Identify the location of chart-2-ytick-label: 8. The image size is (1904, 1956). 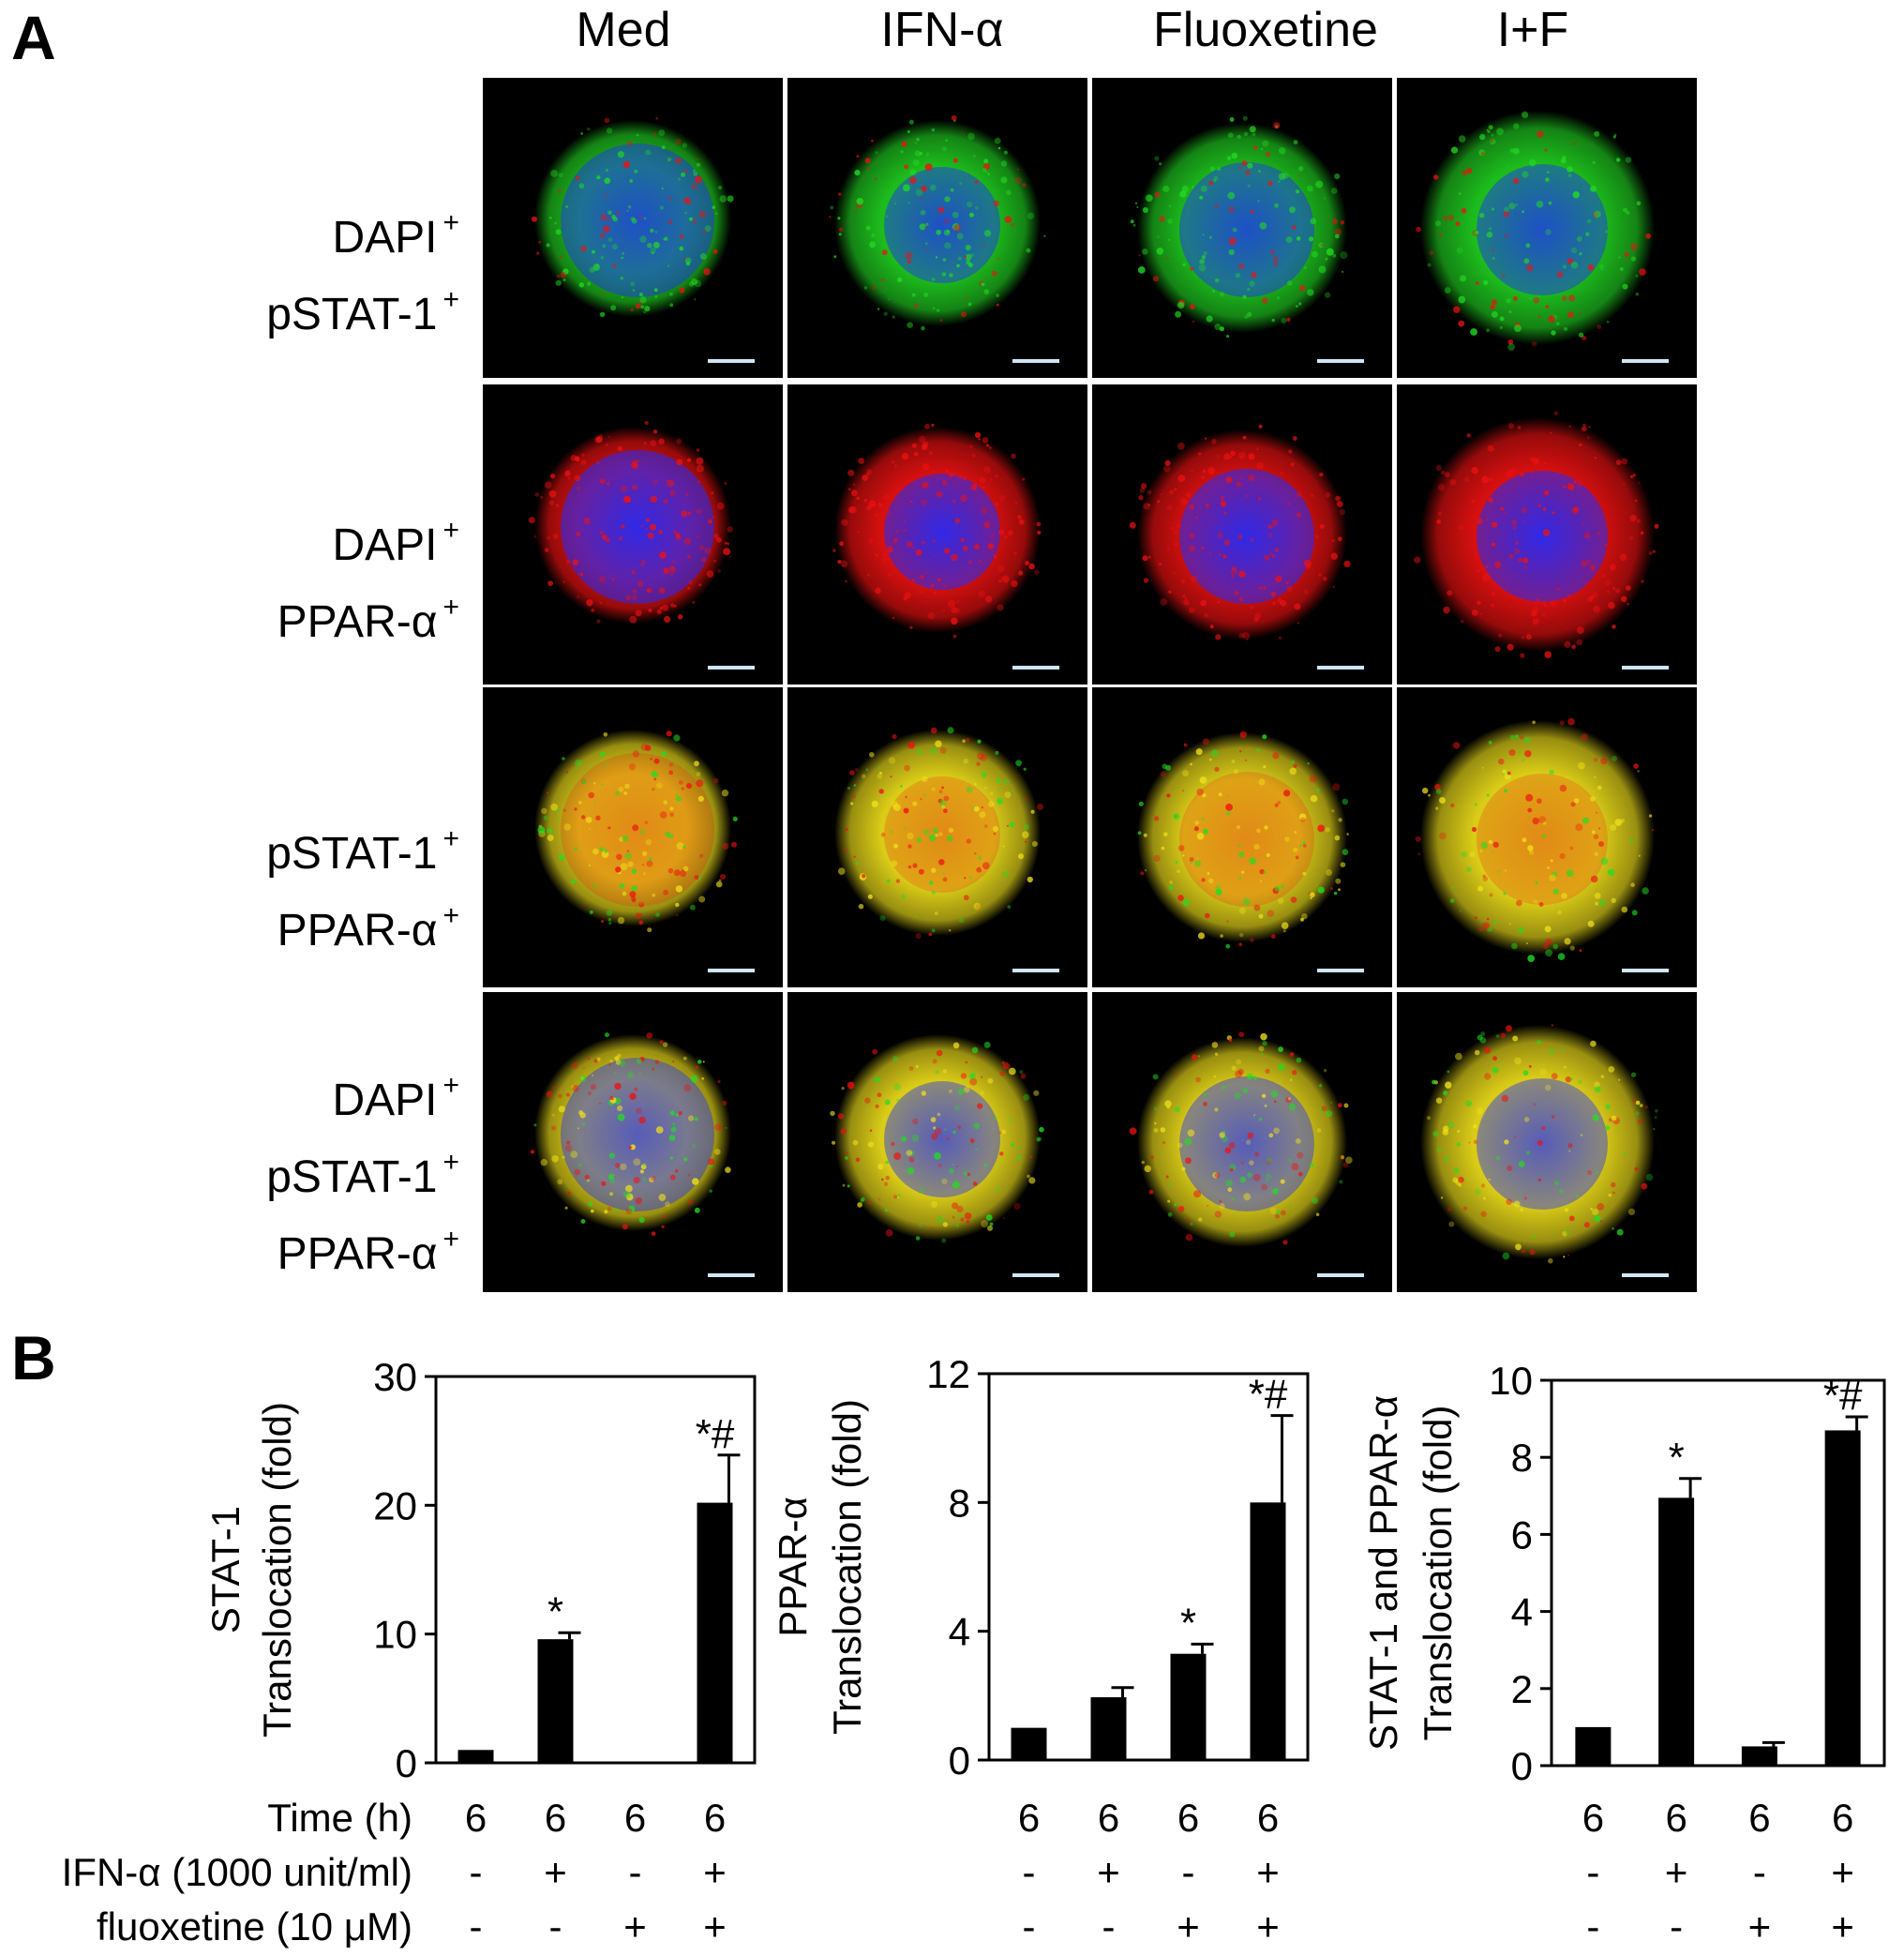
(959, 1503).